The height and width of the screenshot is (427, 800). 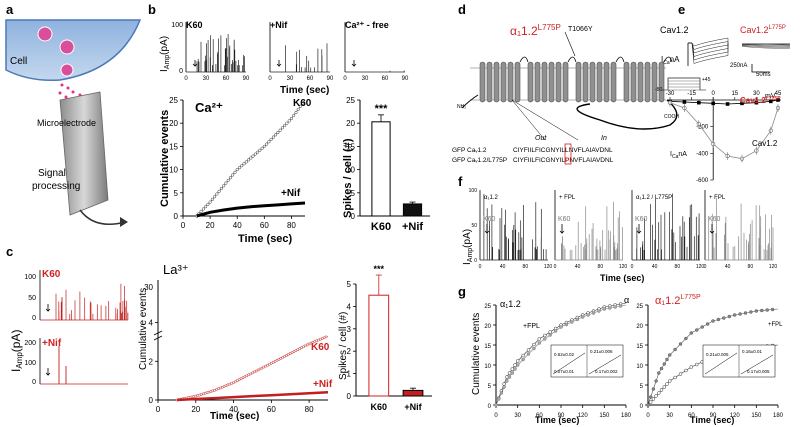 What do you see at coordinates (302, 103) in the screenshot?
I see `cum-k60-label: K60` at bounding box center [302, 103].